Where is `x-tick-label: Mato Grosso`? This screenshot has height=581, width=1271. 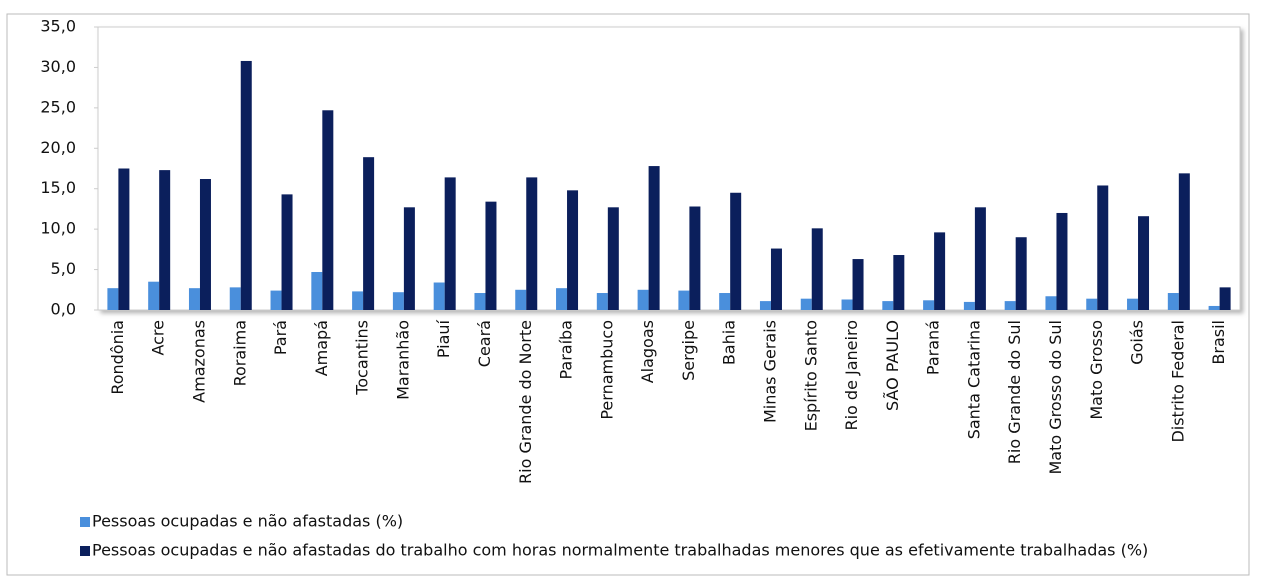 x-tick-label: Mato Grosso is located at coordinates (1096, 370).